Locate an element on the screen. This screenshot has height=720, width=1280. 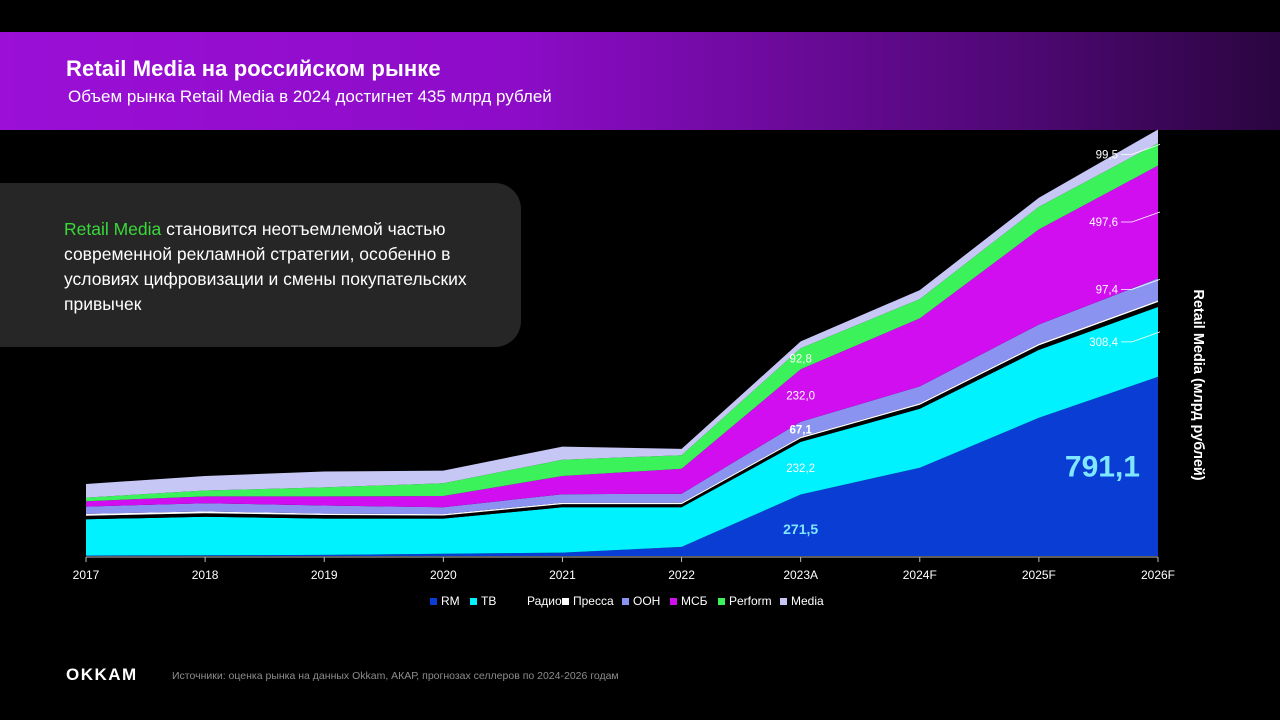
legend-label: OOH is located at coordinates (647, 601).